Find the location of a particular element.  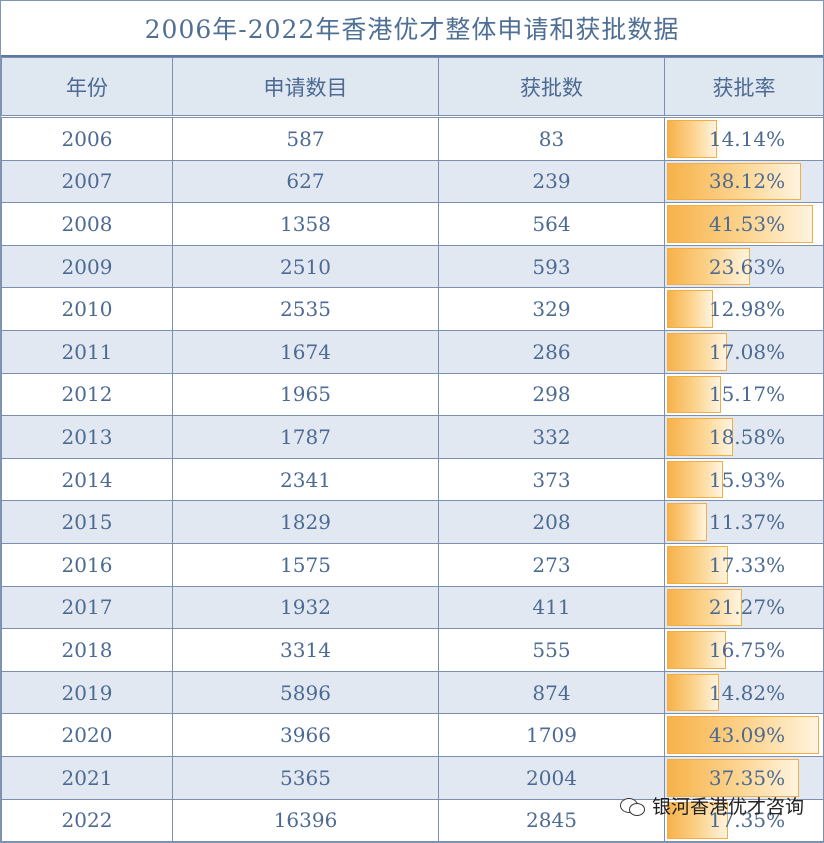

rate-value: 38.12% is located at coordinates (747, 181).